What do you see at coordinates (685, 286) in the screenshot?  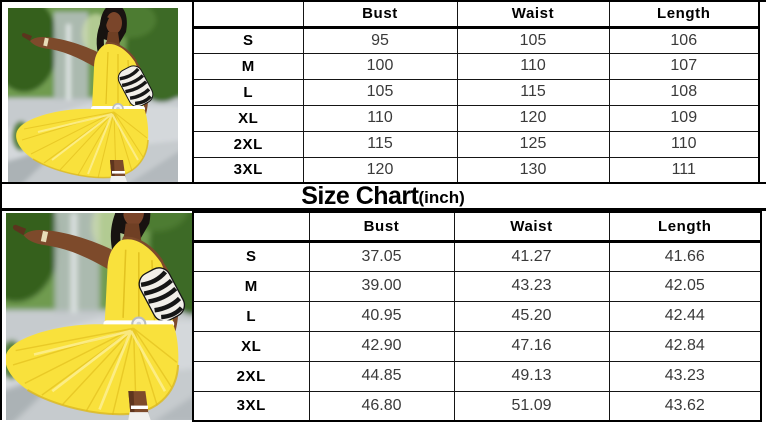 I see `length-value: 42.05` at bounding box center [685, 286].